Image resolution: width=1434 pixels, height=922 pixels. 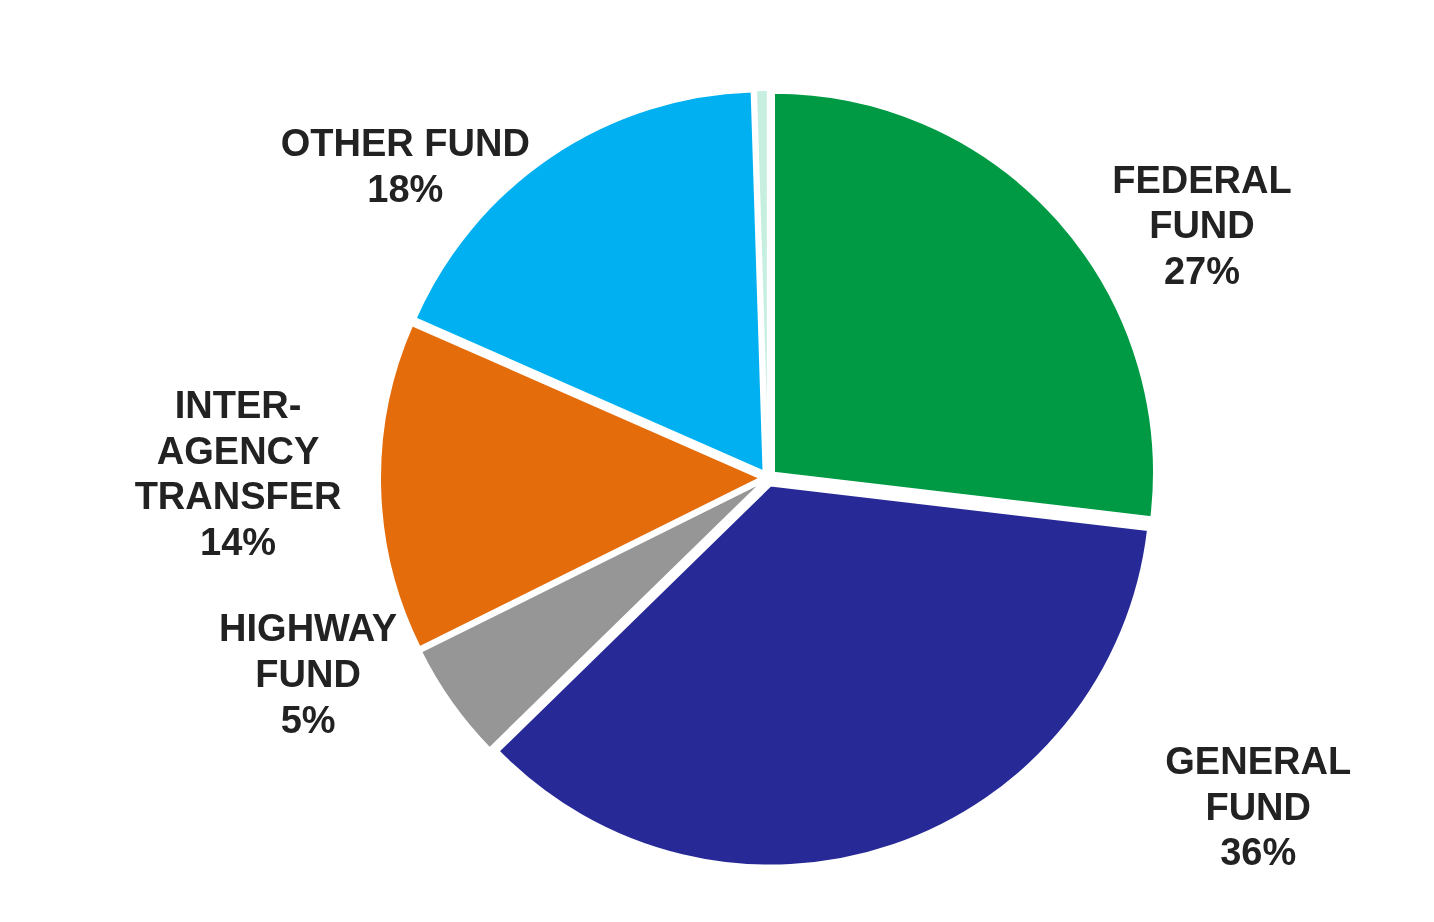 What do you see at coordinates (308, 651) in the screenshot?
I see `slice-label: HIGHWAY FUND` at bounding box center [308, 651].